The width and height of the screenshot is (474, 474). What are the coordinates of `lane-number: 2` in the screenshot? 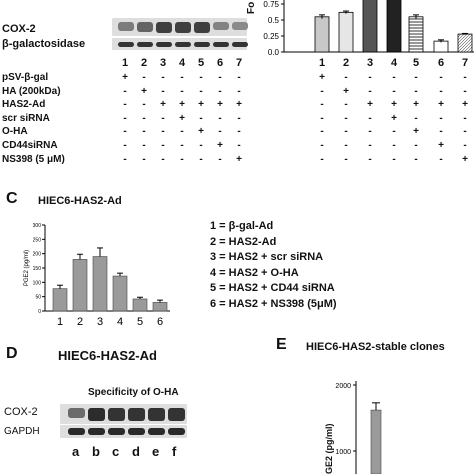 It's located at (346, 63).